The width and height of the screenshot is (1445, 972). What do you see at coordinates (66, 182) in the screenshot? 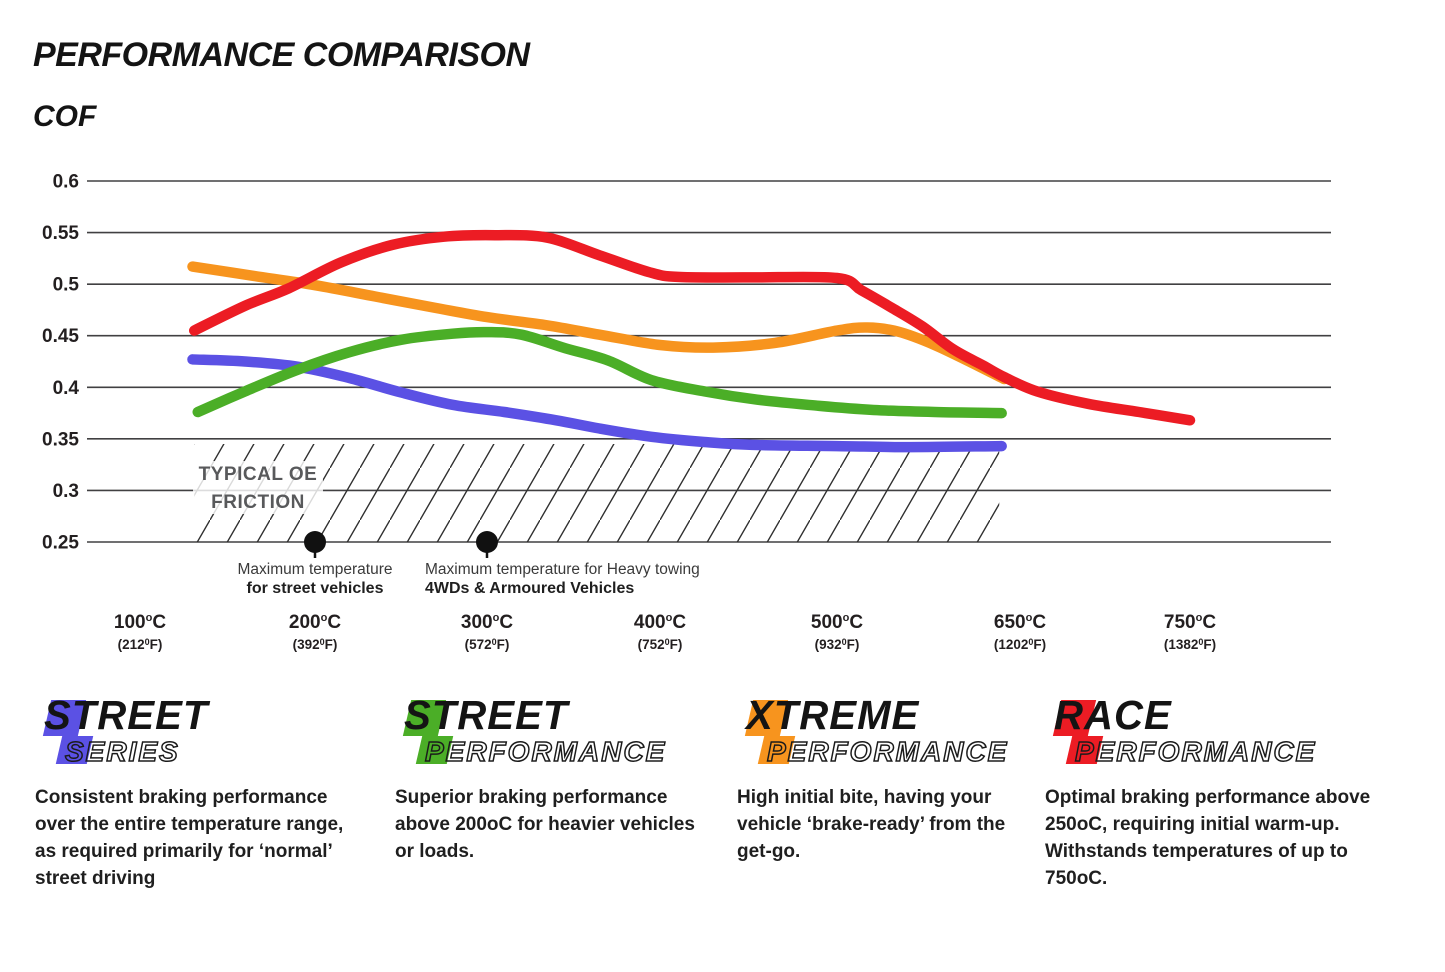
I see `y-tick-label: 0.6` at bounding box center [66, 182].